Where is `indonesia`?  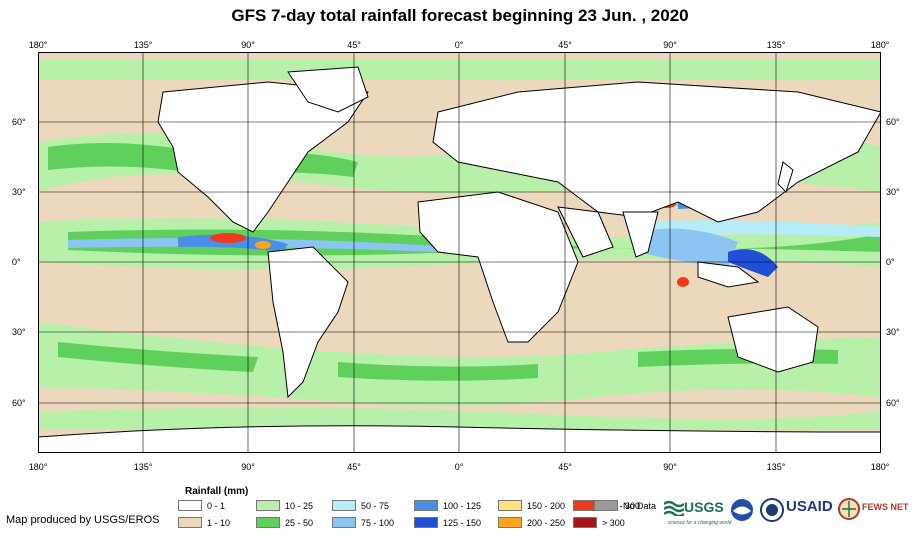 indonesia is located at coordinates (728, 274).